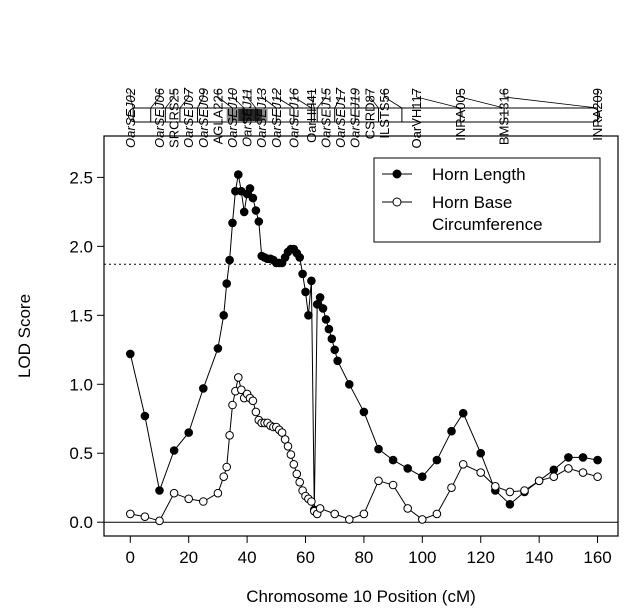  Describe the element at coordinates (479, 174) in the screenshot. I see `legend-label-horn-length: Horn Length` at that location.